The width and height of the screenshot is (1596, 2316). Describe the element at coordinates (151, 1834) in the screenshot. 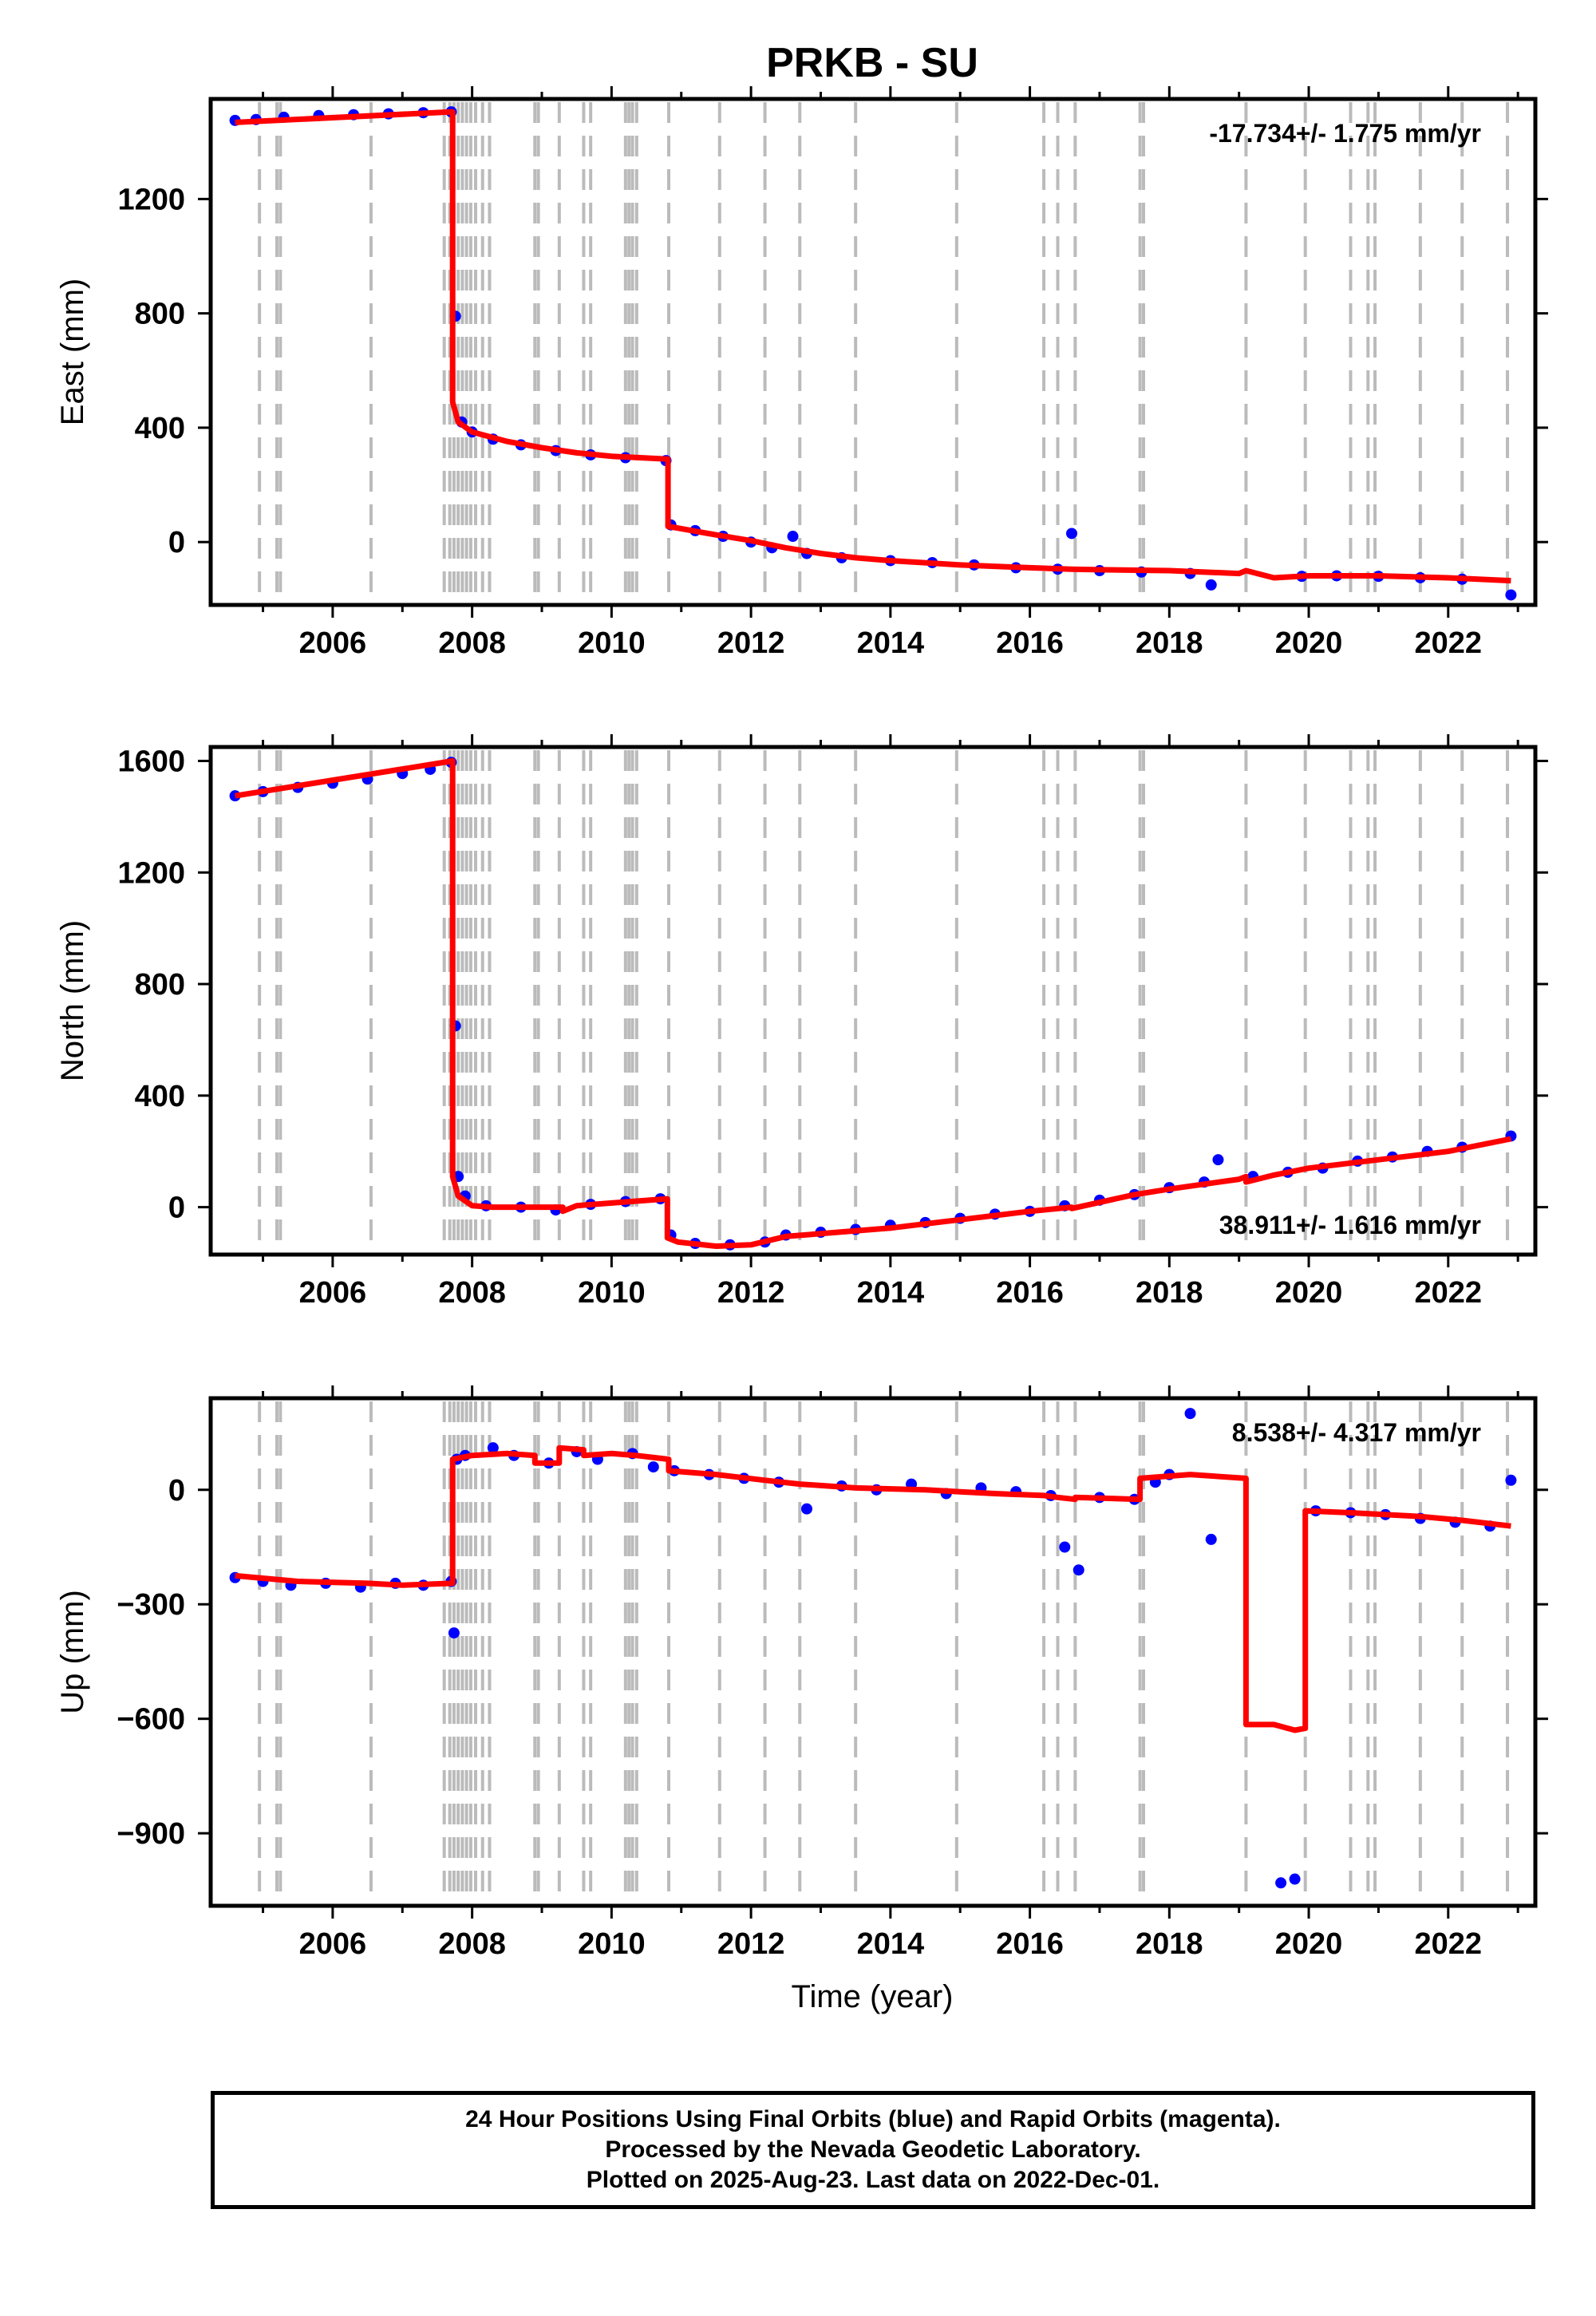

I see `up-ytick-label--900: −900` at that location.